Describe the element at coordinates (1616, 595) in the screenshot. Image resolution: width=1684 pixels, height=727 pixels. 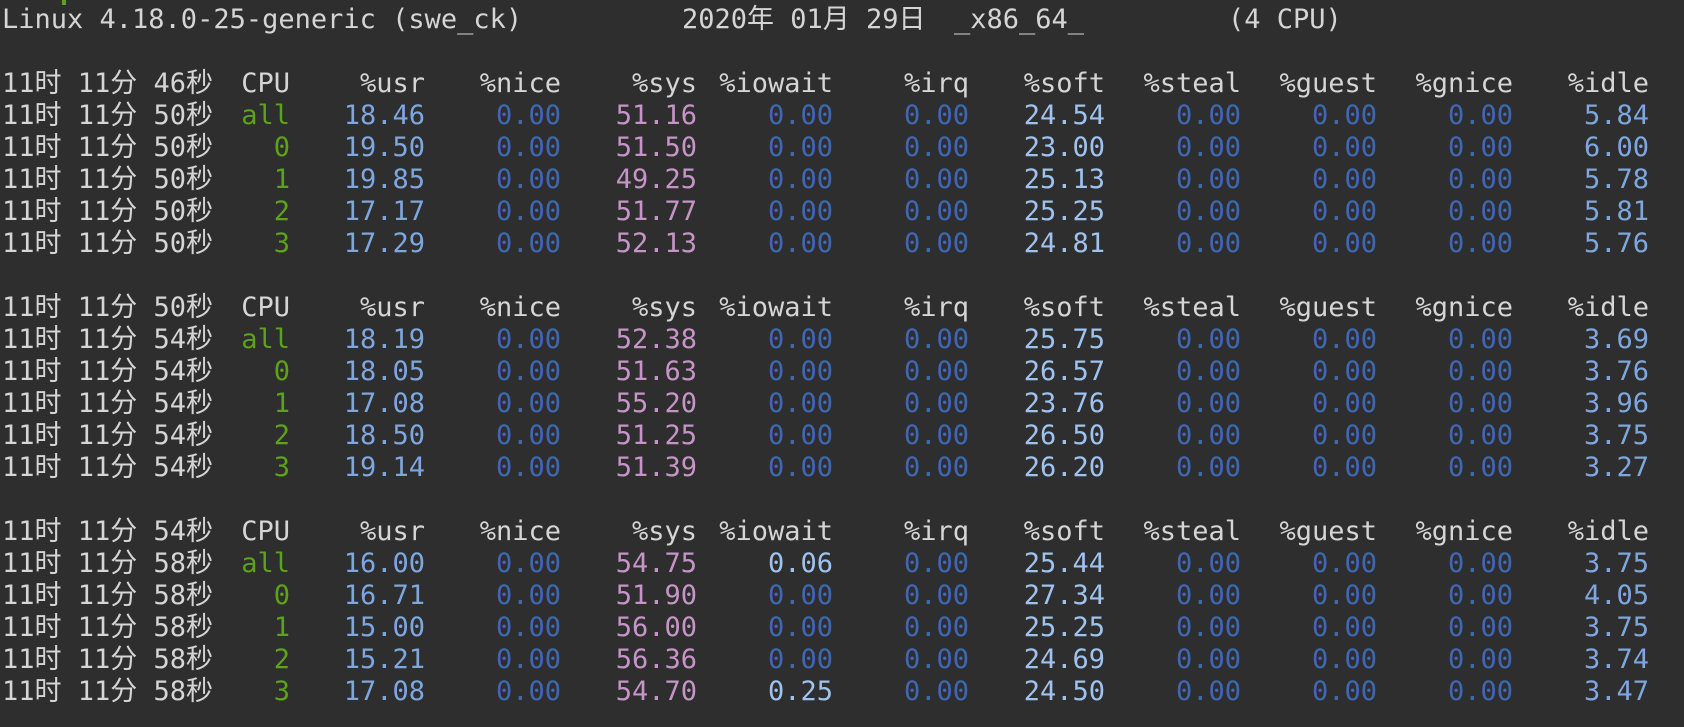
I see `cell-idle: 4.05` at that location.